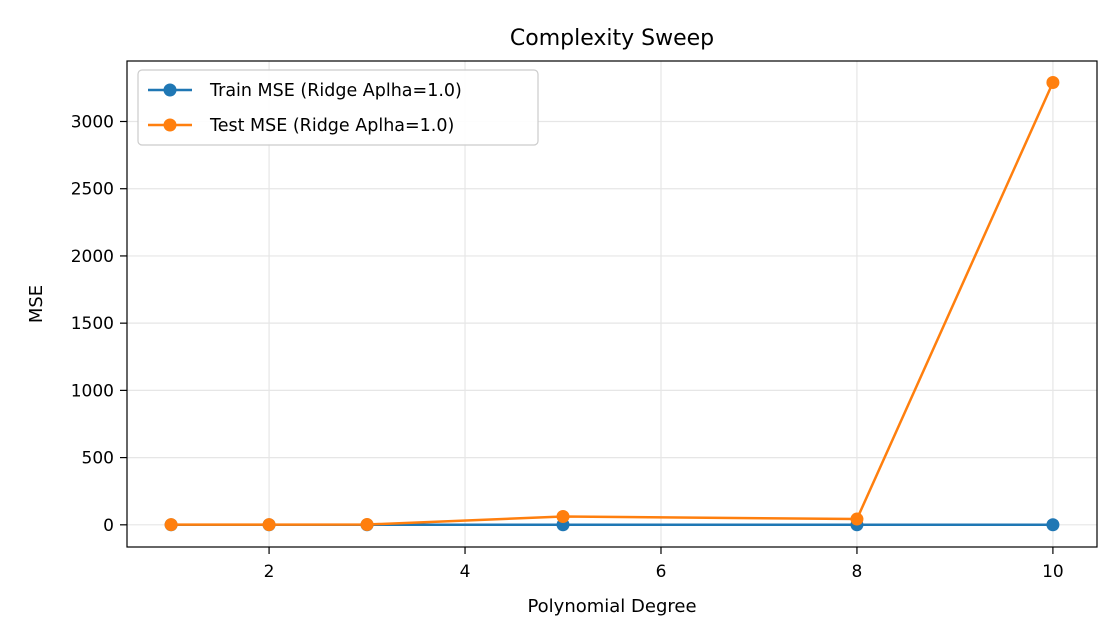 This screenshot has width=1120, height=640. What do you see at coordinates (98, 459) in the screenshot?
I see `y-tick-label: 500` at bounding box center [98, 459].